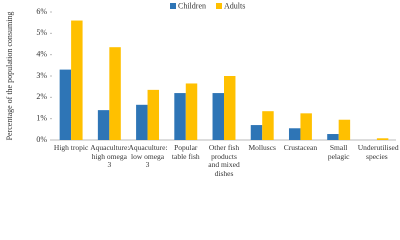  I want to click on x-tick-label: Aquaculture: low omega 3, so click(148, 156).